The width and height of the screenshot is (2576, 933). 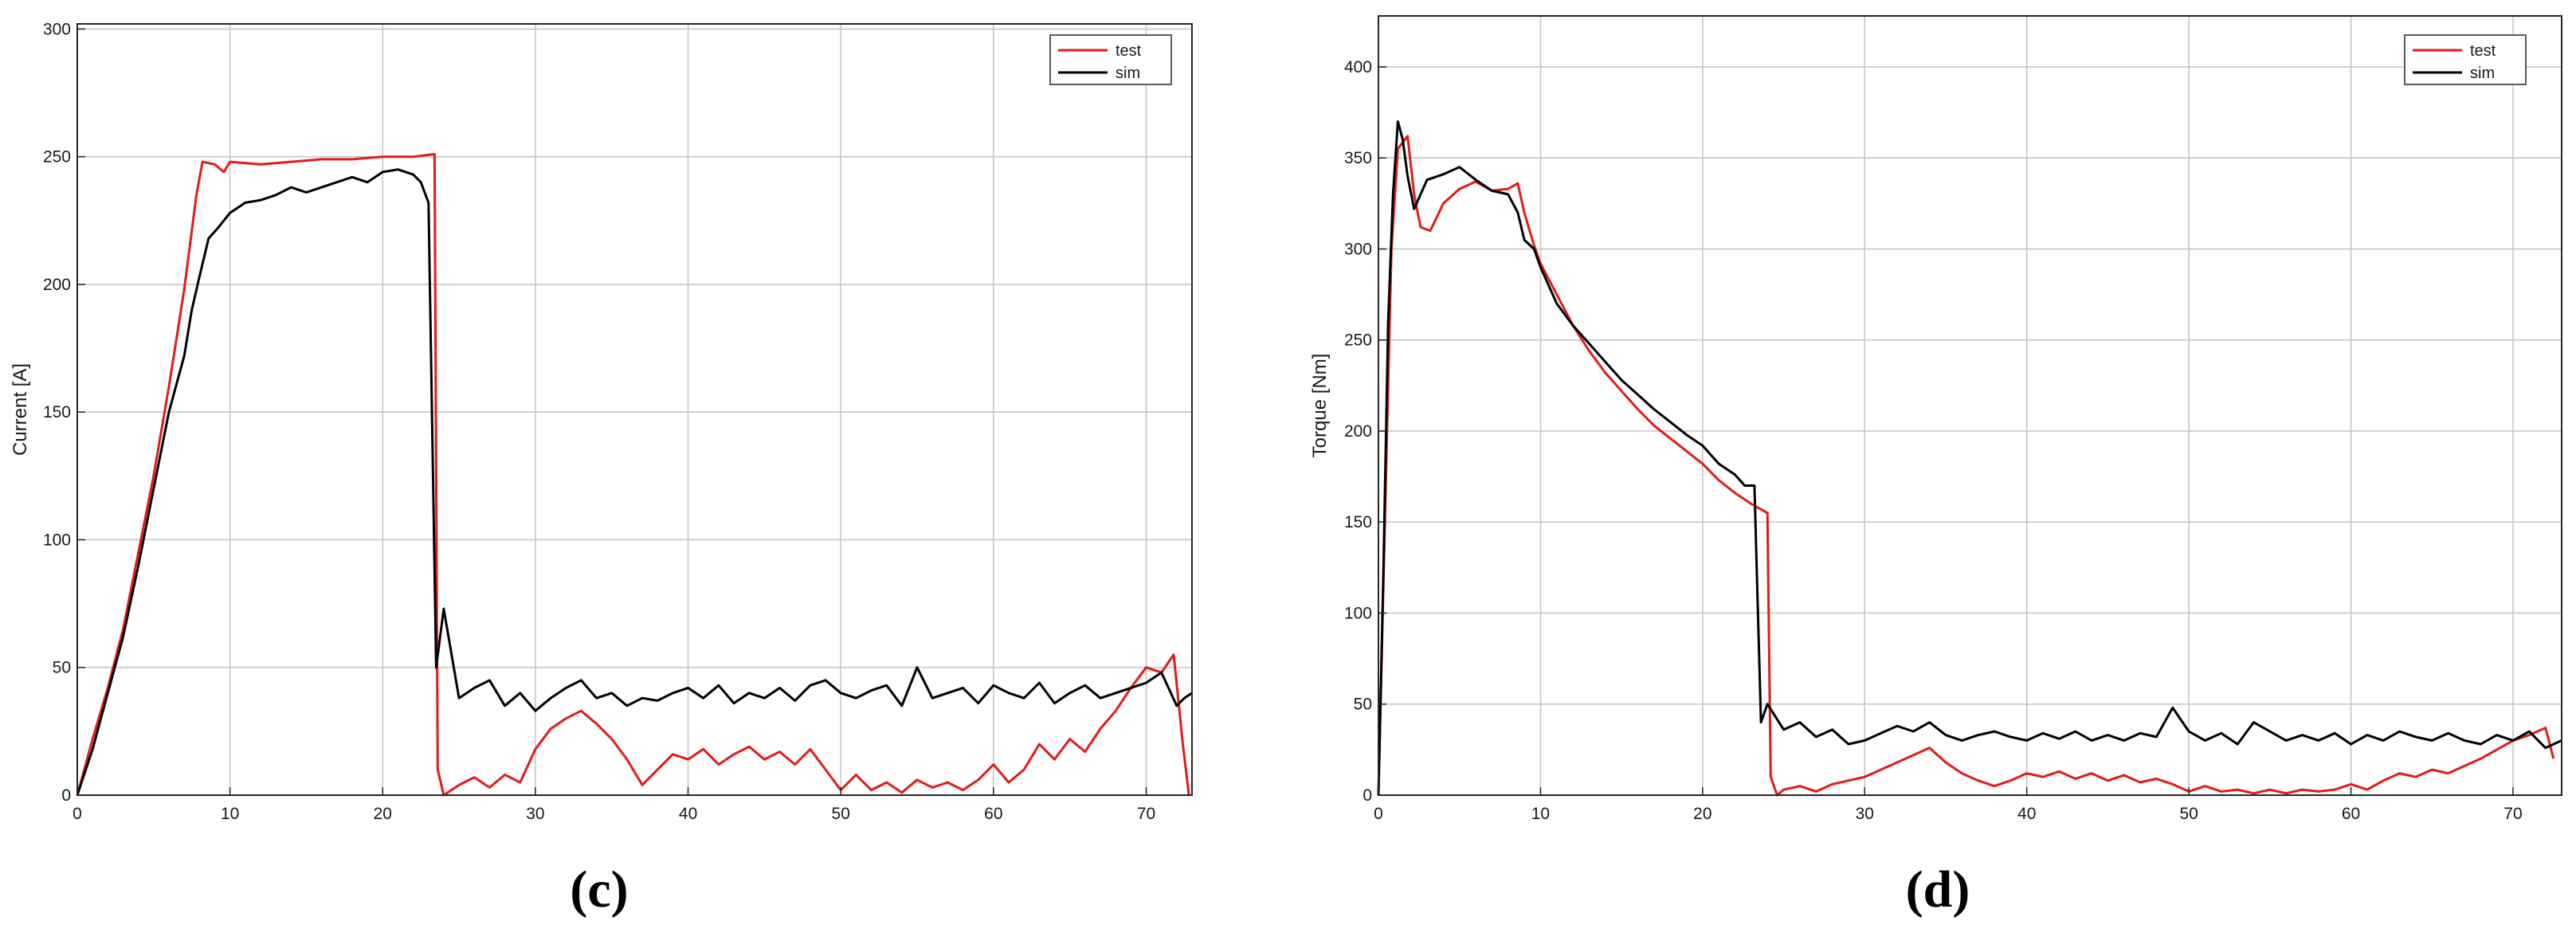 What do you see at coordinates (599, 889) in the screenshot?
I see `panel-label: (c)` at bounding box center [599, 889].